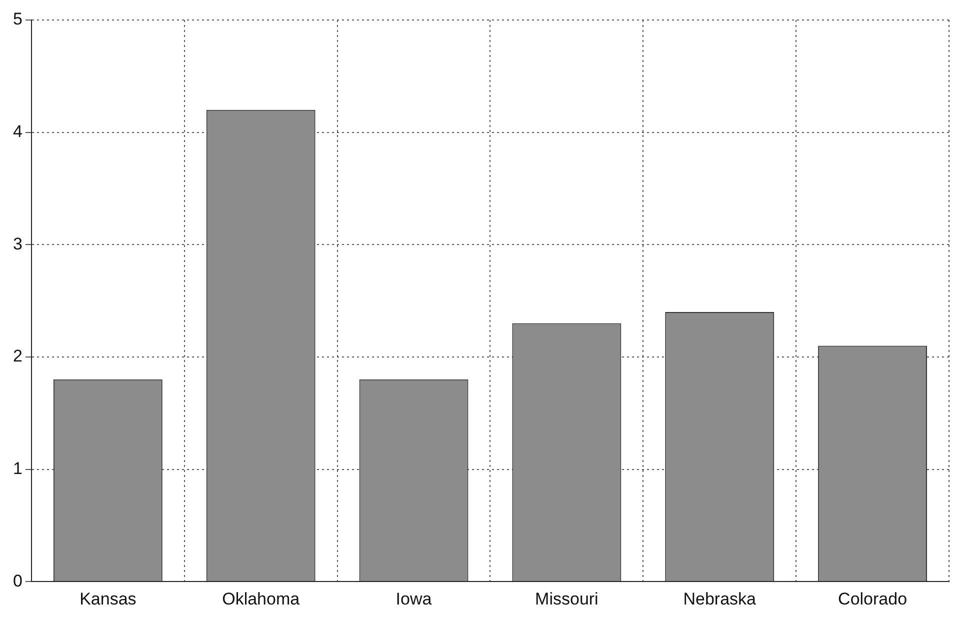 This screenshot has width=969, height=628. Describe the element at coordinates (17, 132) in the screenshot. I see `y-tick-label: 4` at that location.